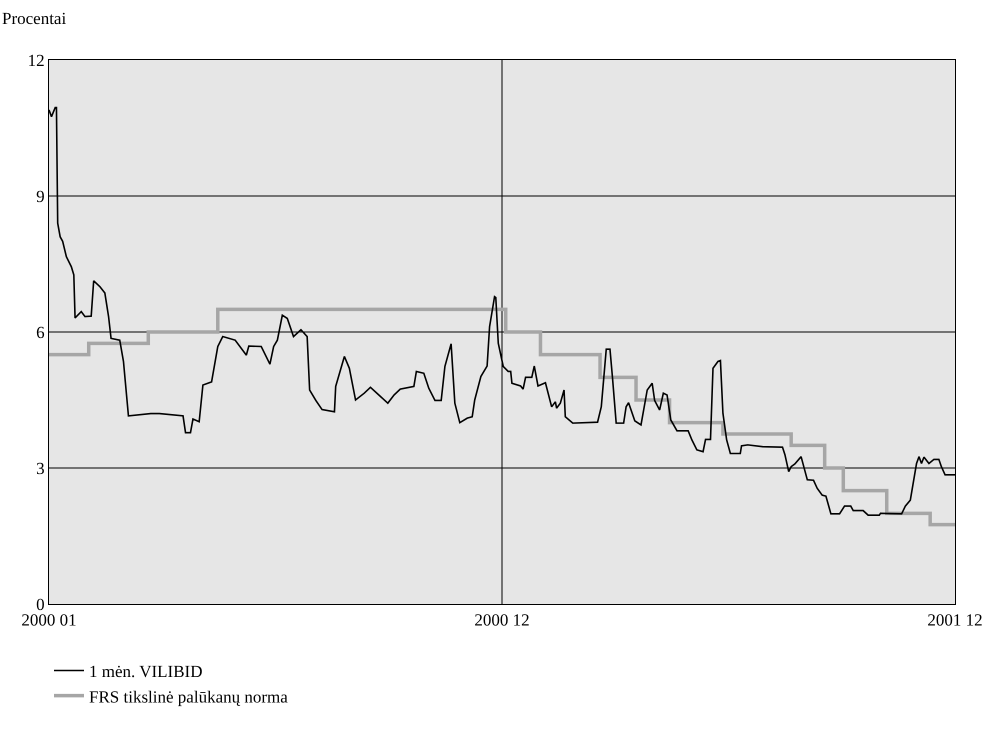 This screenshot has width=991, height=754. I want to click on x-tick-label: 2001 12, so click(955, 620).